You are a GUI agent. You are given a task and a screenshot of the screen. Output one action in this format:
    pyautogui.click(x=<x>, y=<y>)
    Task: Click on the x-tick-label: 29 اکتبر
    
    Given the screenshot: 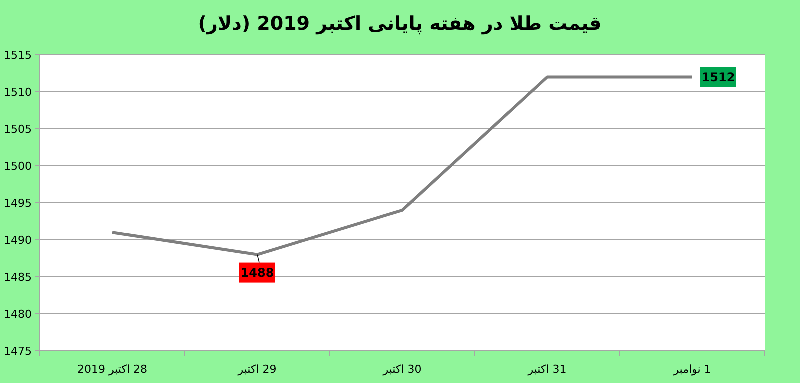 What is the action you would take?
    pyautogui.click(x=257, y=369)
    